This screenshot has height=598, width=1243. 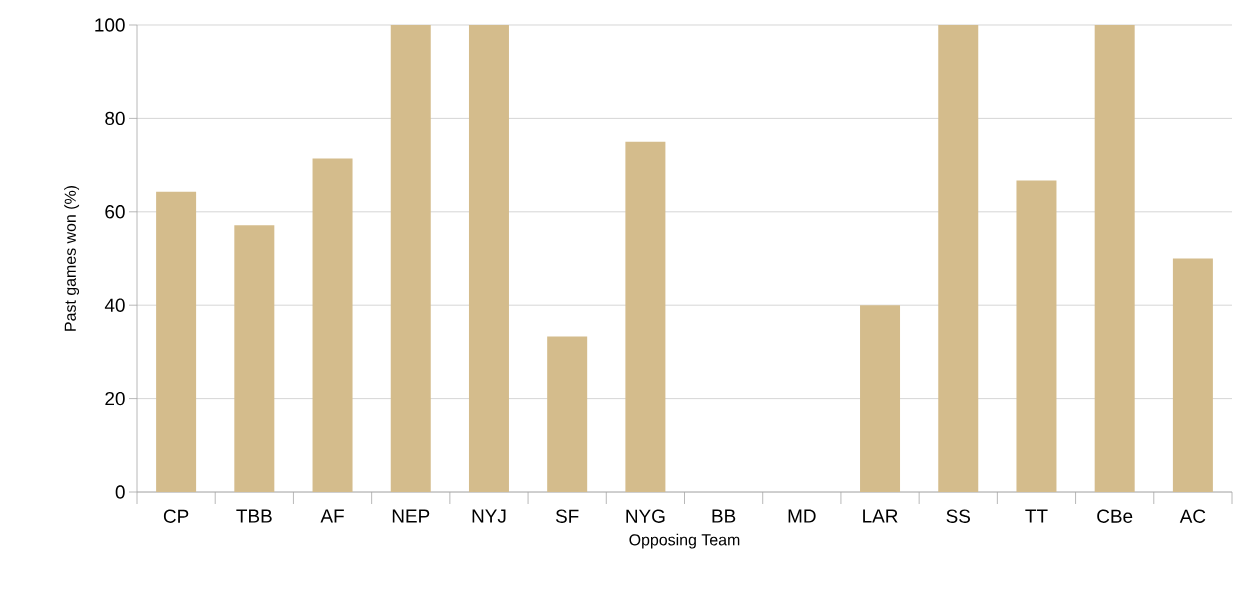 I want to click on x-tick-label: SS, so click(x=958, y=516).